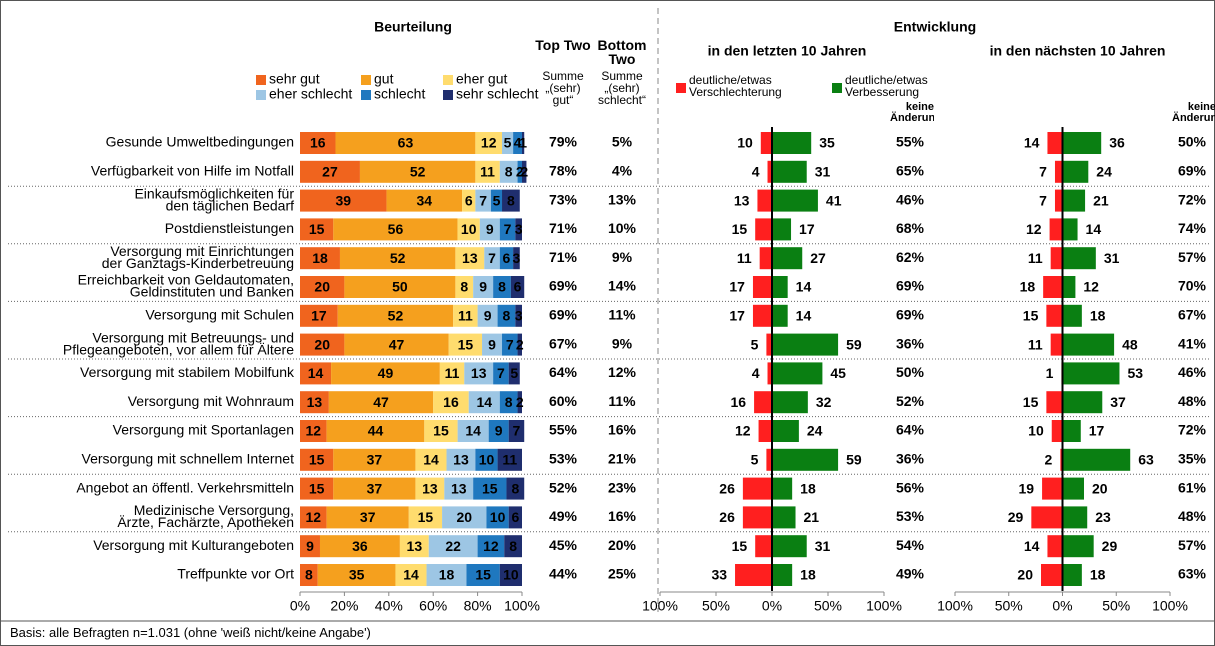  What do you see at coordinates (1192, 142) in the screenshot?
I see `no-change-value: 50%` at bounding box center [1192, 142].